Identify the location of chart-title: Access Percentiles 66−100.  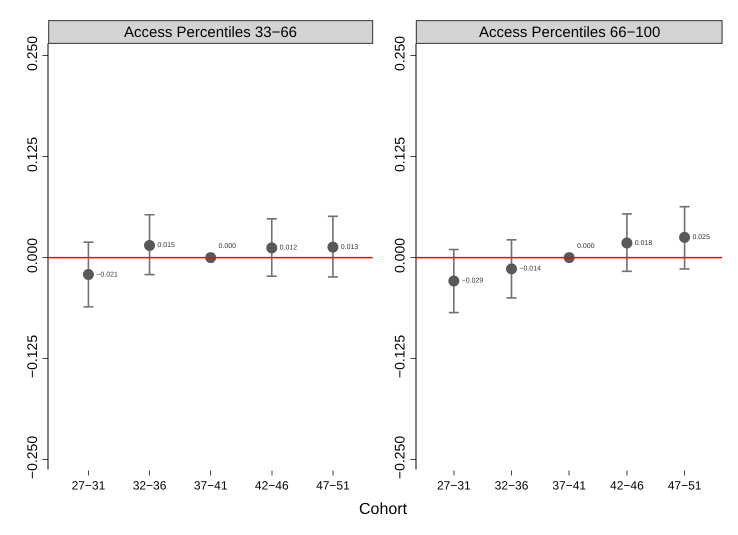
(569, 32).